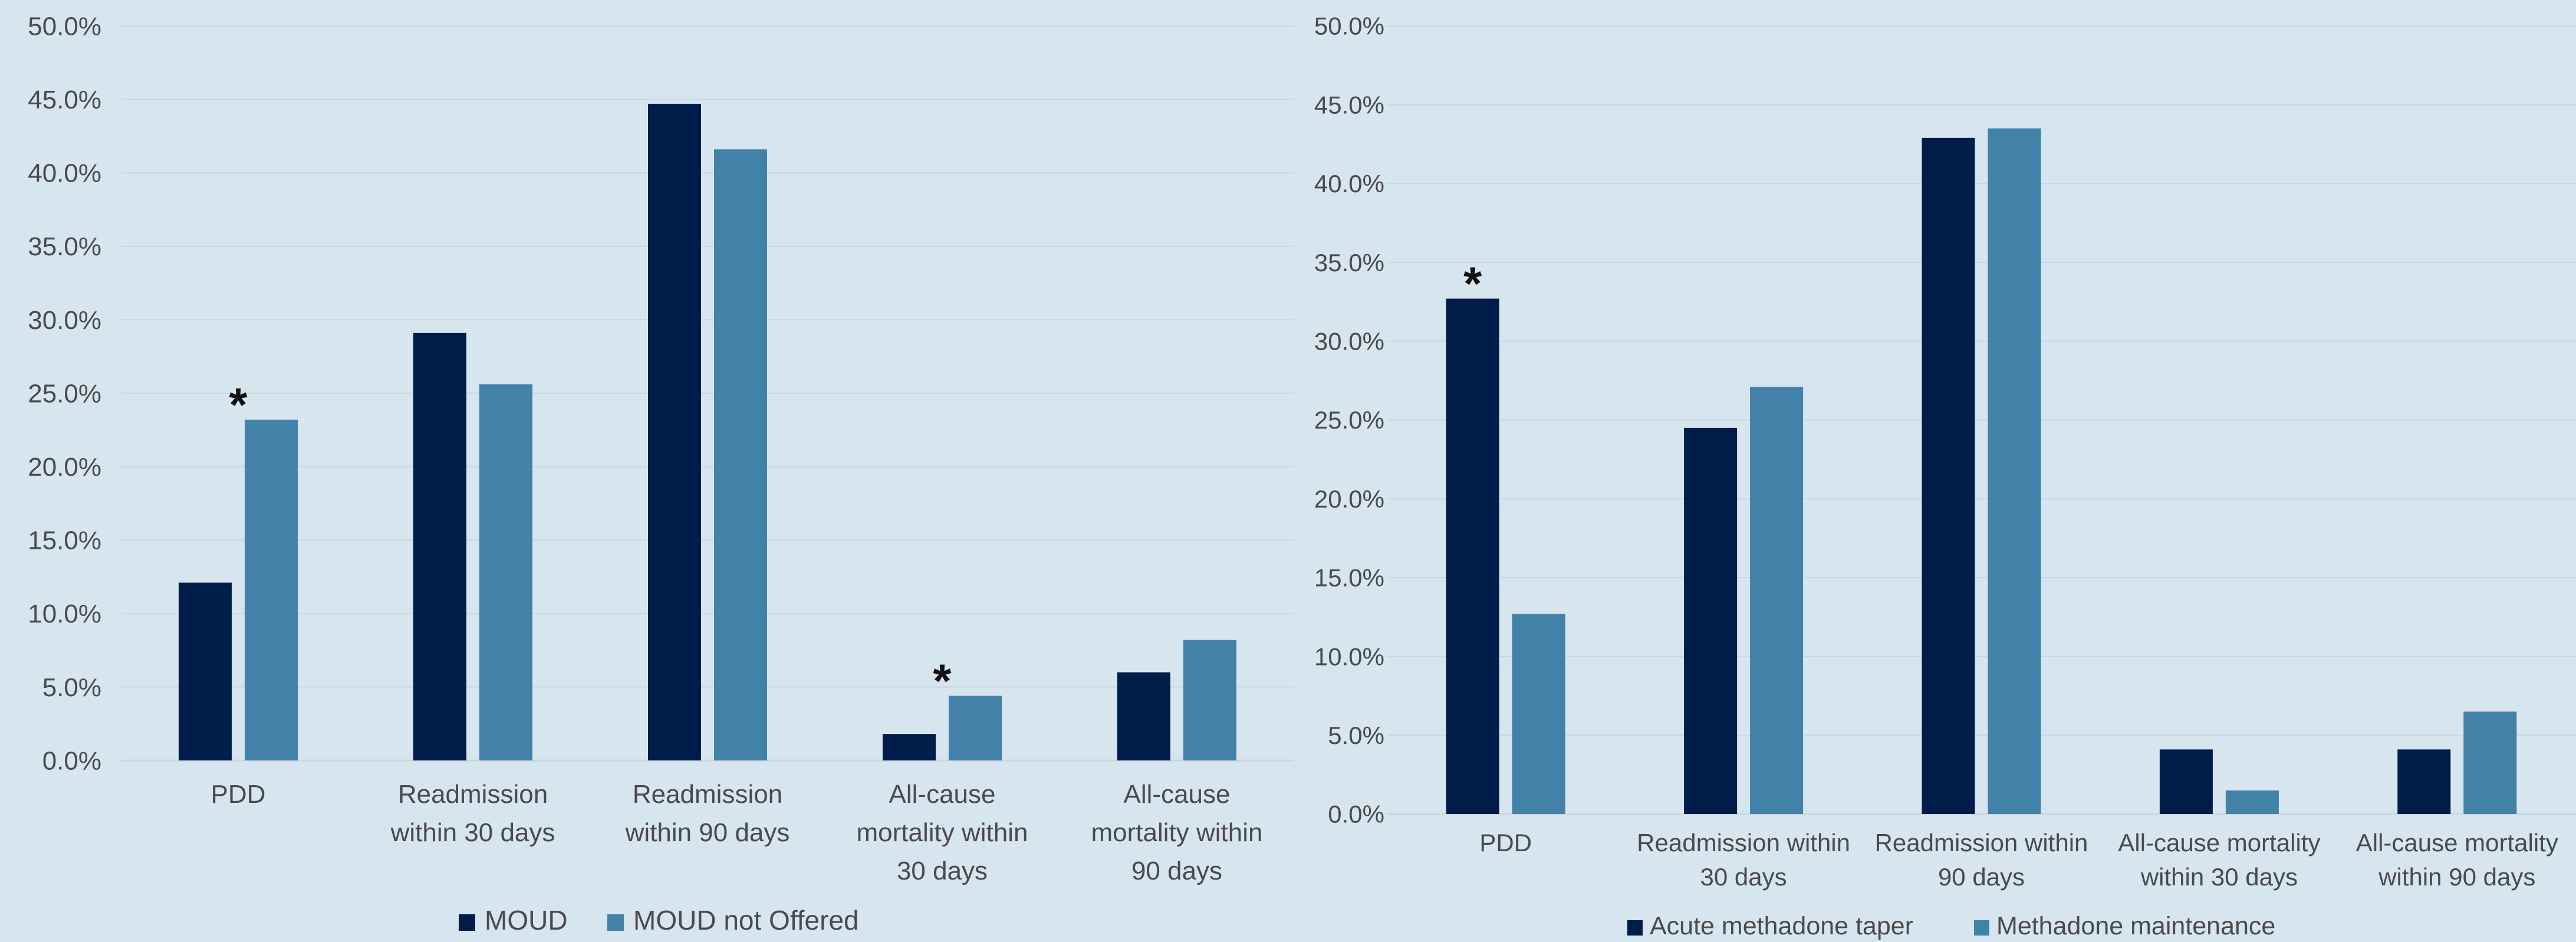 The height and width of the screenshot is (942, 2576). What do you see at coordinates (1781, 926) in the screenshot?
I see `legend-label: Acute methadone taper` at bounding box center [1781, 926].